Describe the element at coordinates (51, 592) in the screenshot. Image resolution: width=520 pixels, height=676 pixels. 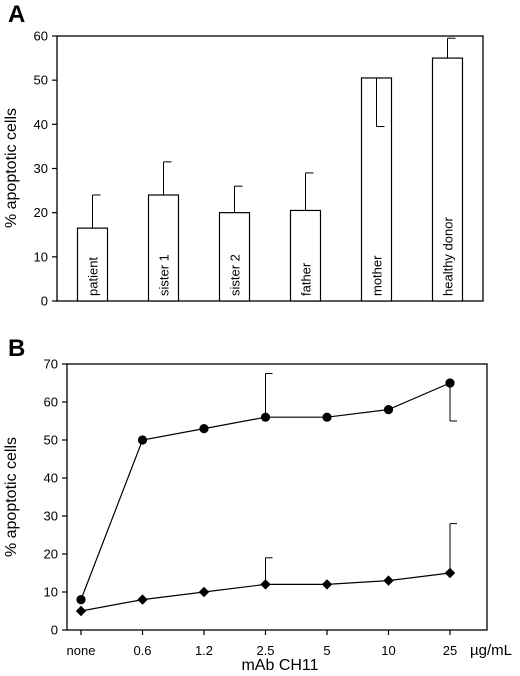
I see `panel-b-y-tick-label: 10` at that location.